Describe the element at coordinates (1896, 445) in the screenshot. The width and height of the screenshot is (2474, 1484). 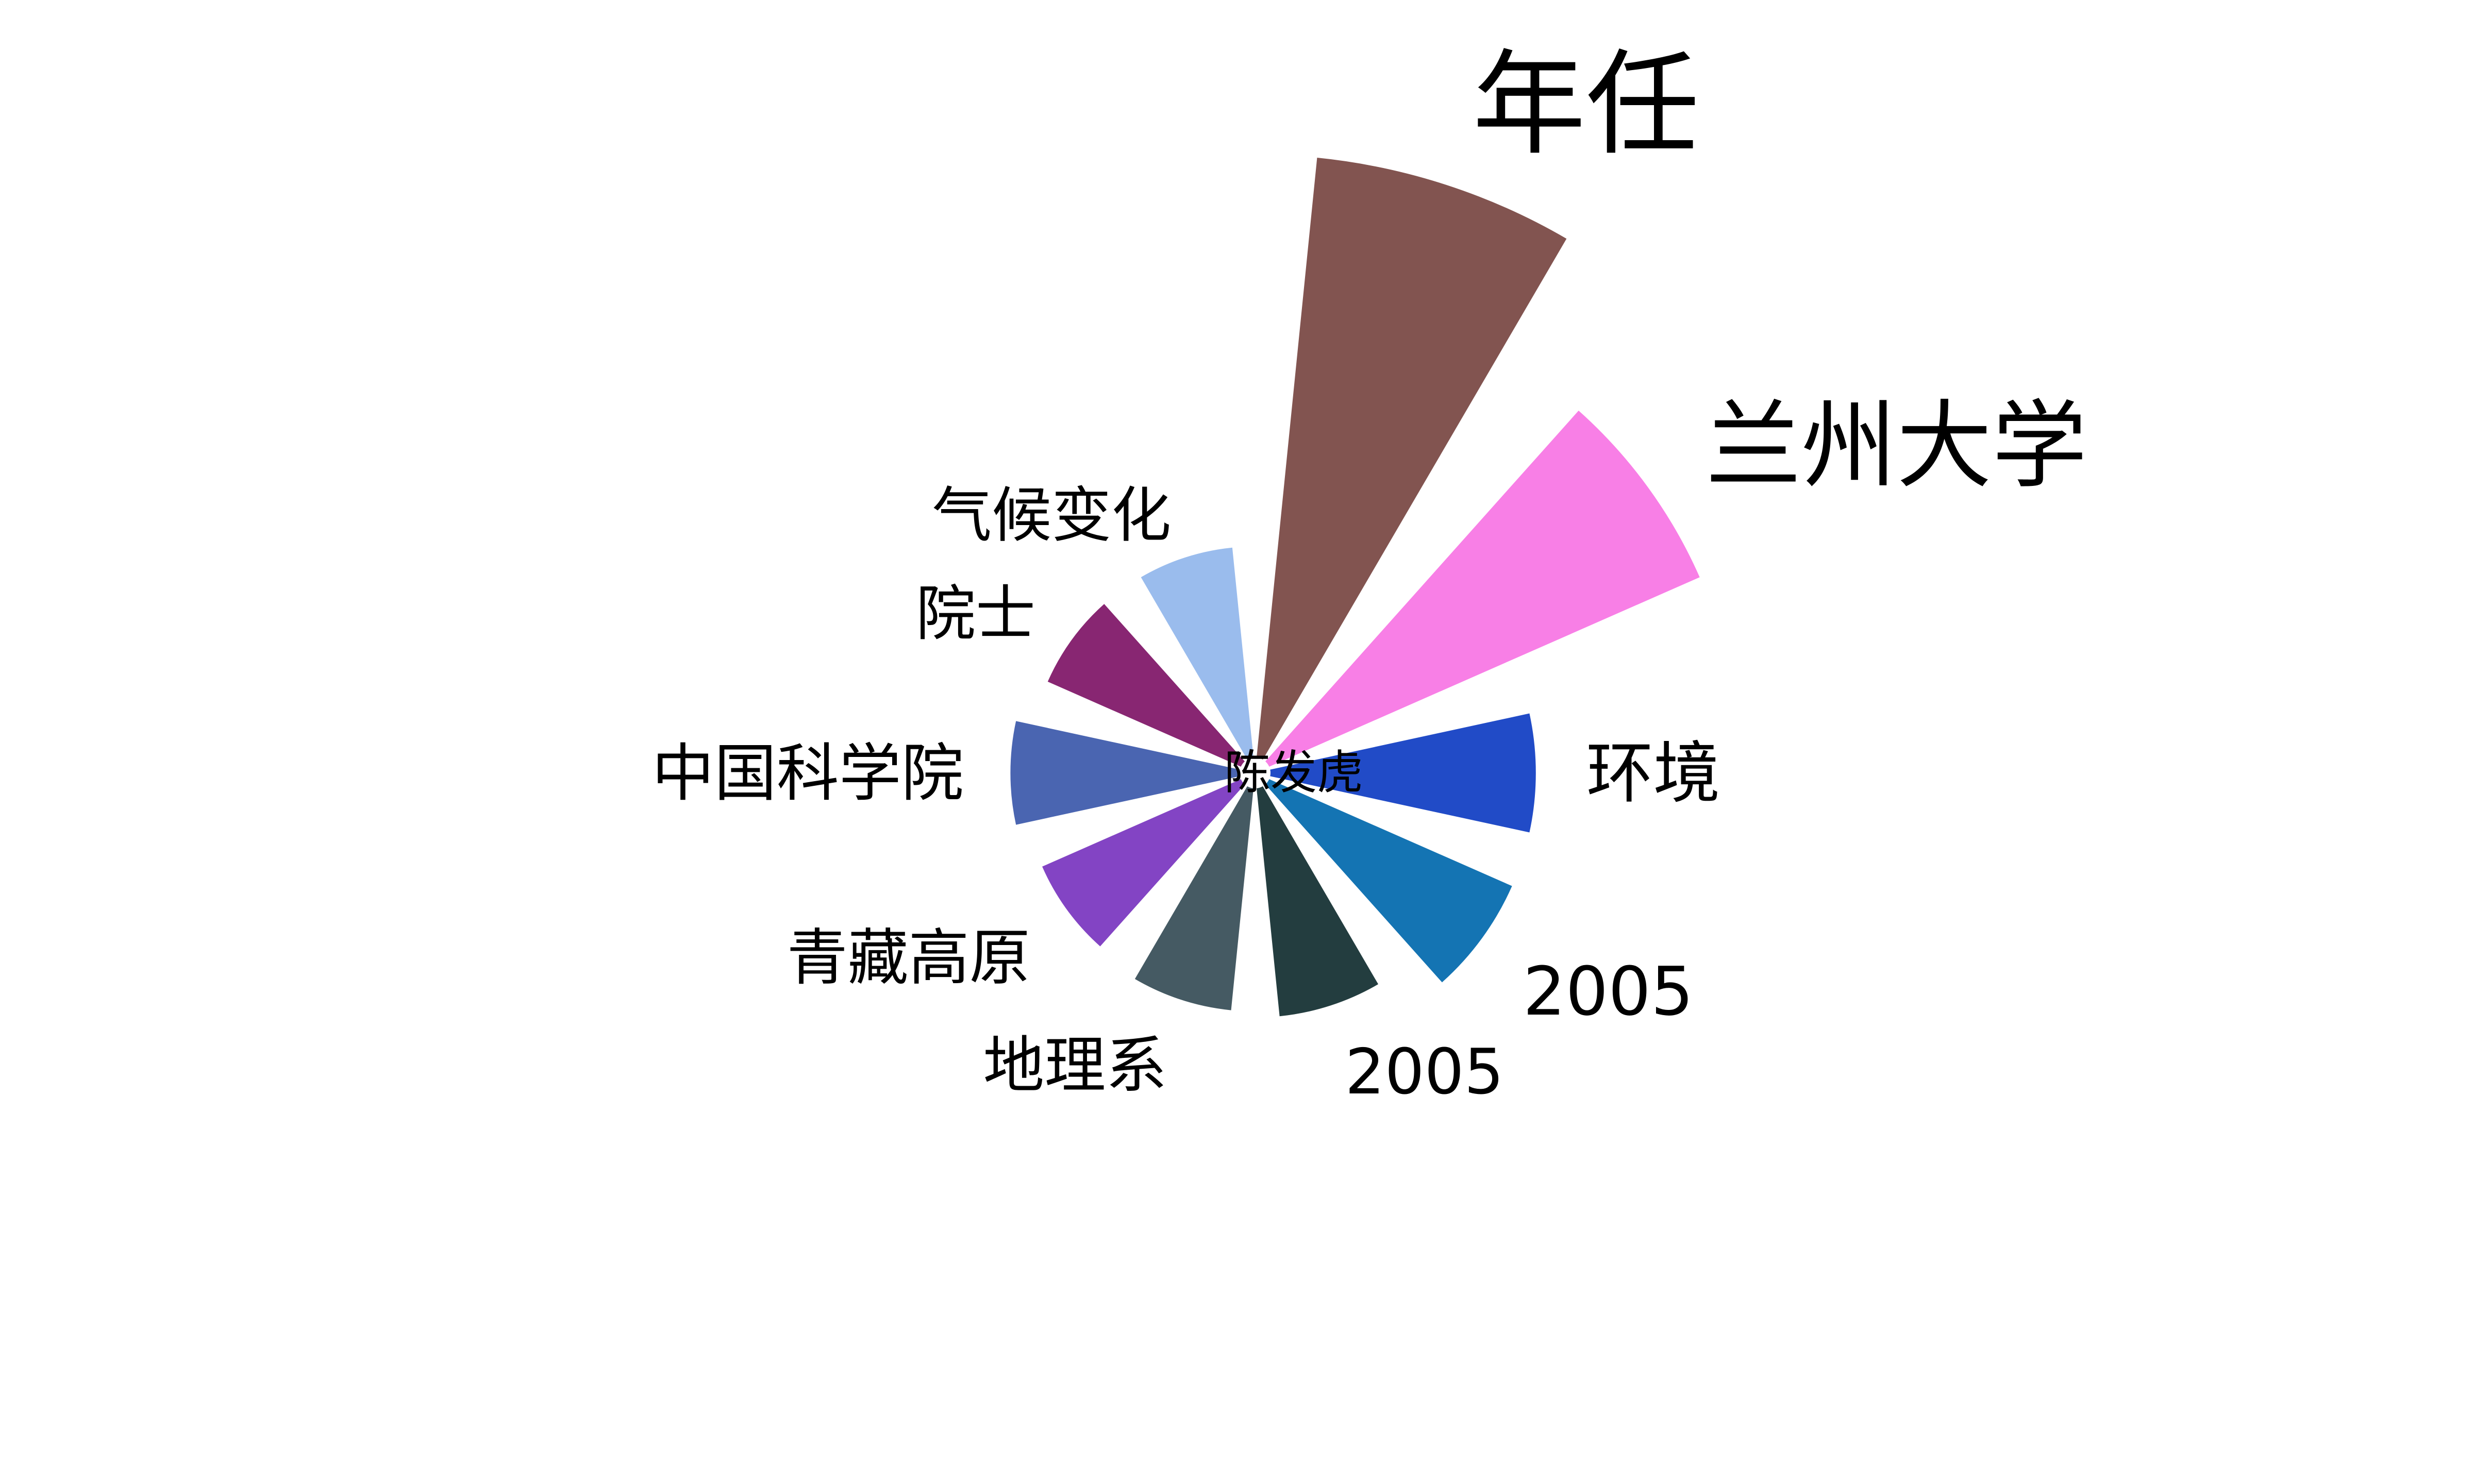
I see `bar-label-2: 兰州大学` at that location.